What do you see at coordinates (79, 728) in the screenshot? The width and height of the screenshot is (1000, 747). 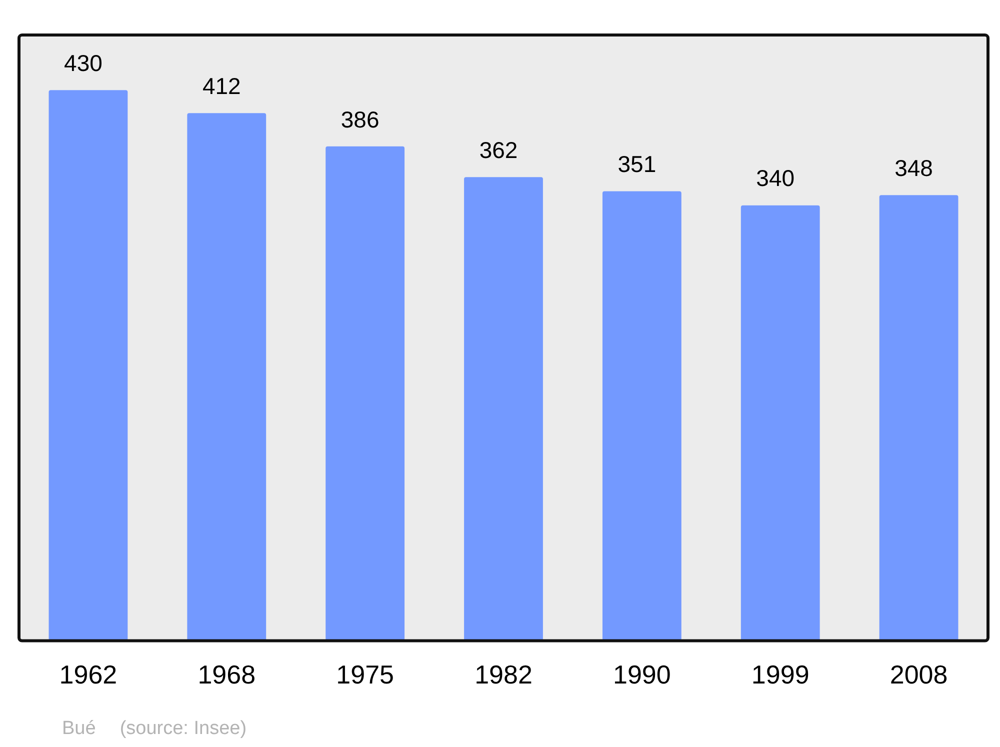 I see `text: Bué` at bounding box center [79, 728].